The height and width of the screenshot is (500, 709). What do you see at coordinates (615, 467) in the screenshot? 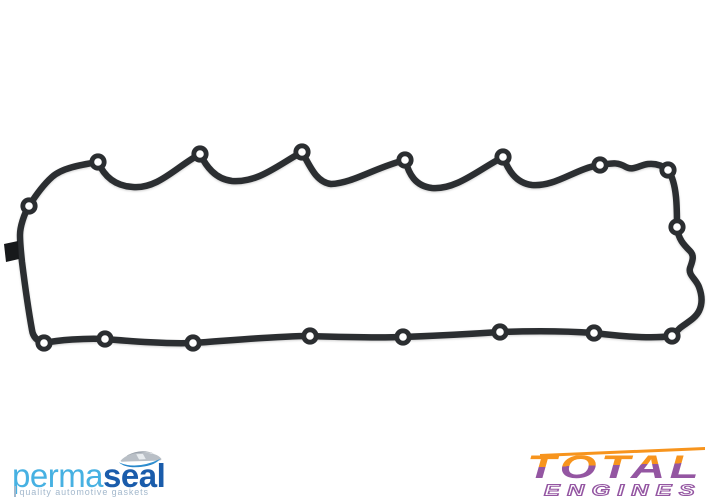
I see `total-wordmark: TOTAL` at bounding box center [615, 467].